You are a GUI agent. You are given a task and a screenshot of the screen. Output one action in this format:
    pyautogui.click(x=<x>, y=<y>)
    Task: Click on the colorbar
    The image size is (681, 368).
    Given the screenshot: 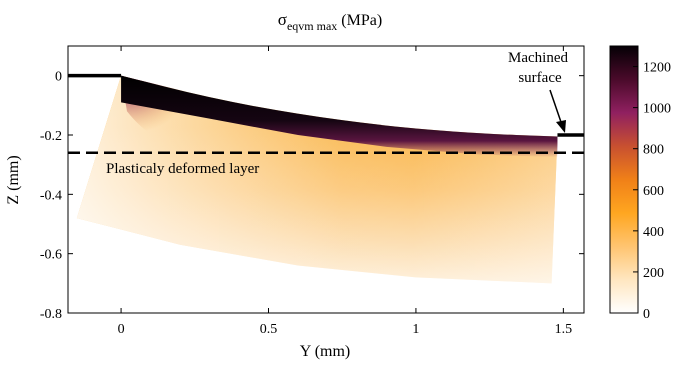 What is the action you would take?
    pyautogui.click(x=624, y=179)
    